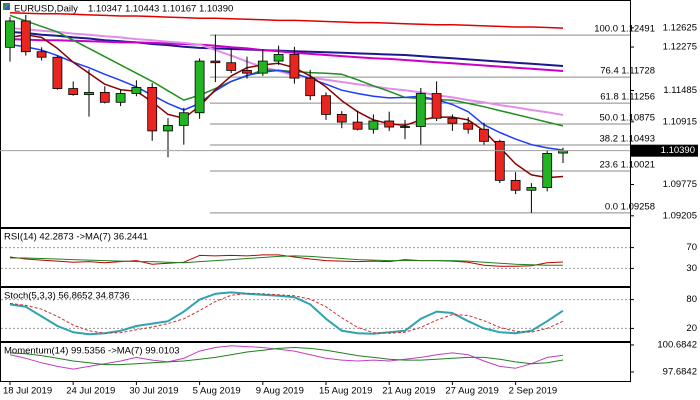 The width and height of the screenshot is (700, 400). Describe the element at coordinates (680, 371) in the screenshot. I see `y-tick-label: 97.6842` at that location.